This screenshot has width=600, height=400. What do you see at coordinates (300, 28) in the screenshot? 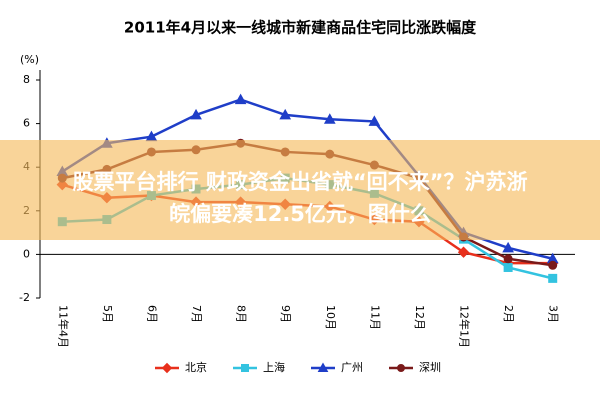
I see `chart-title: 2011年4月以来一线城市新建商品住宅同比涨跌幅度` at bounding box center [300, 28].